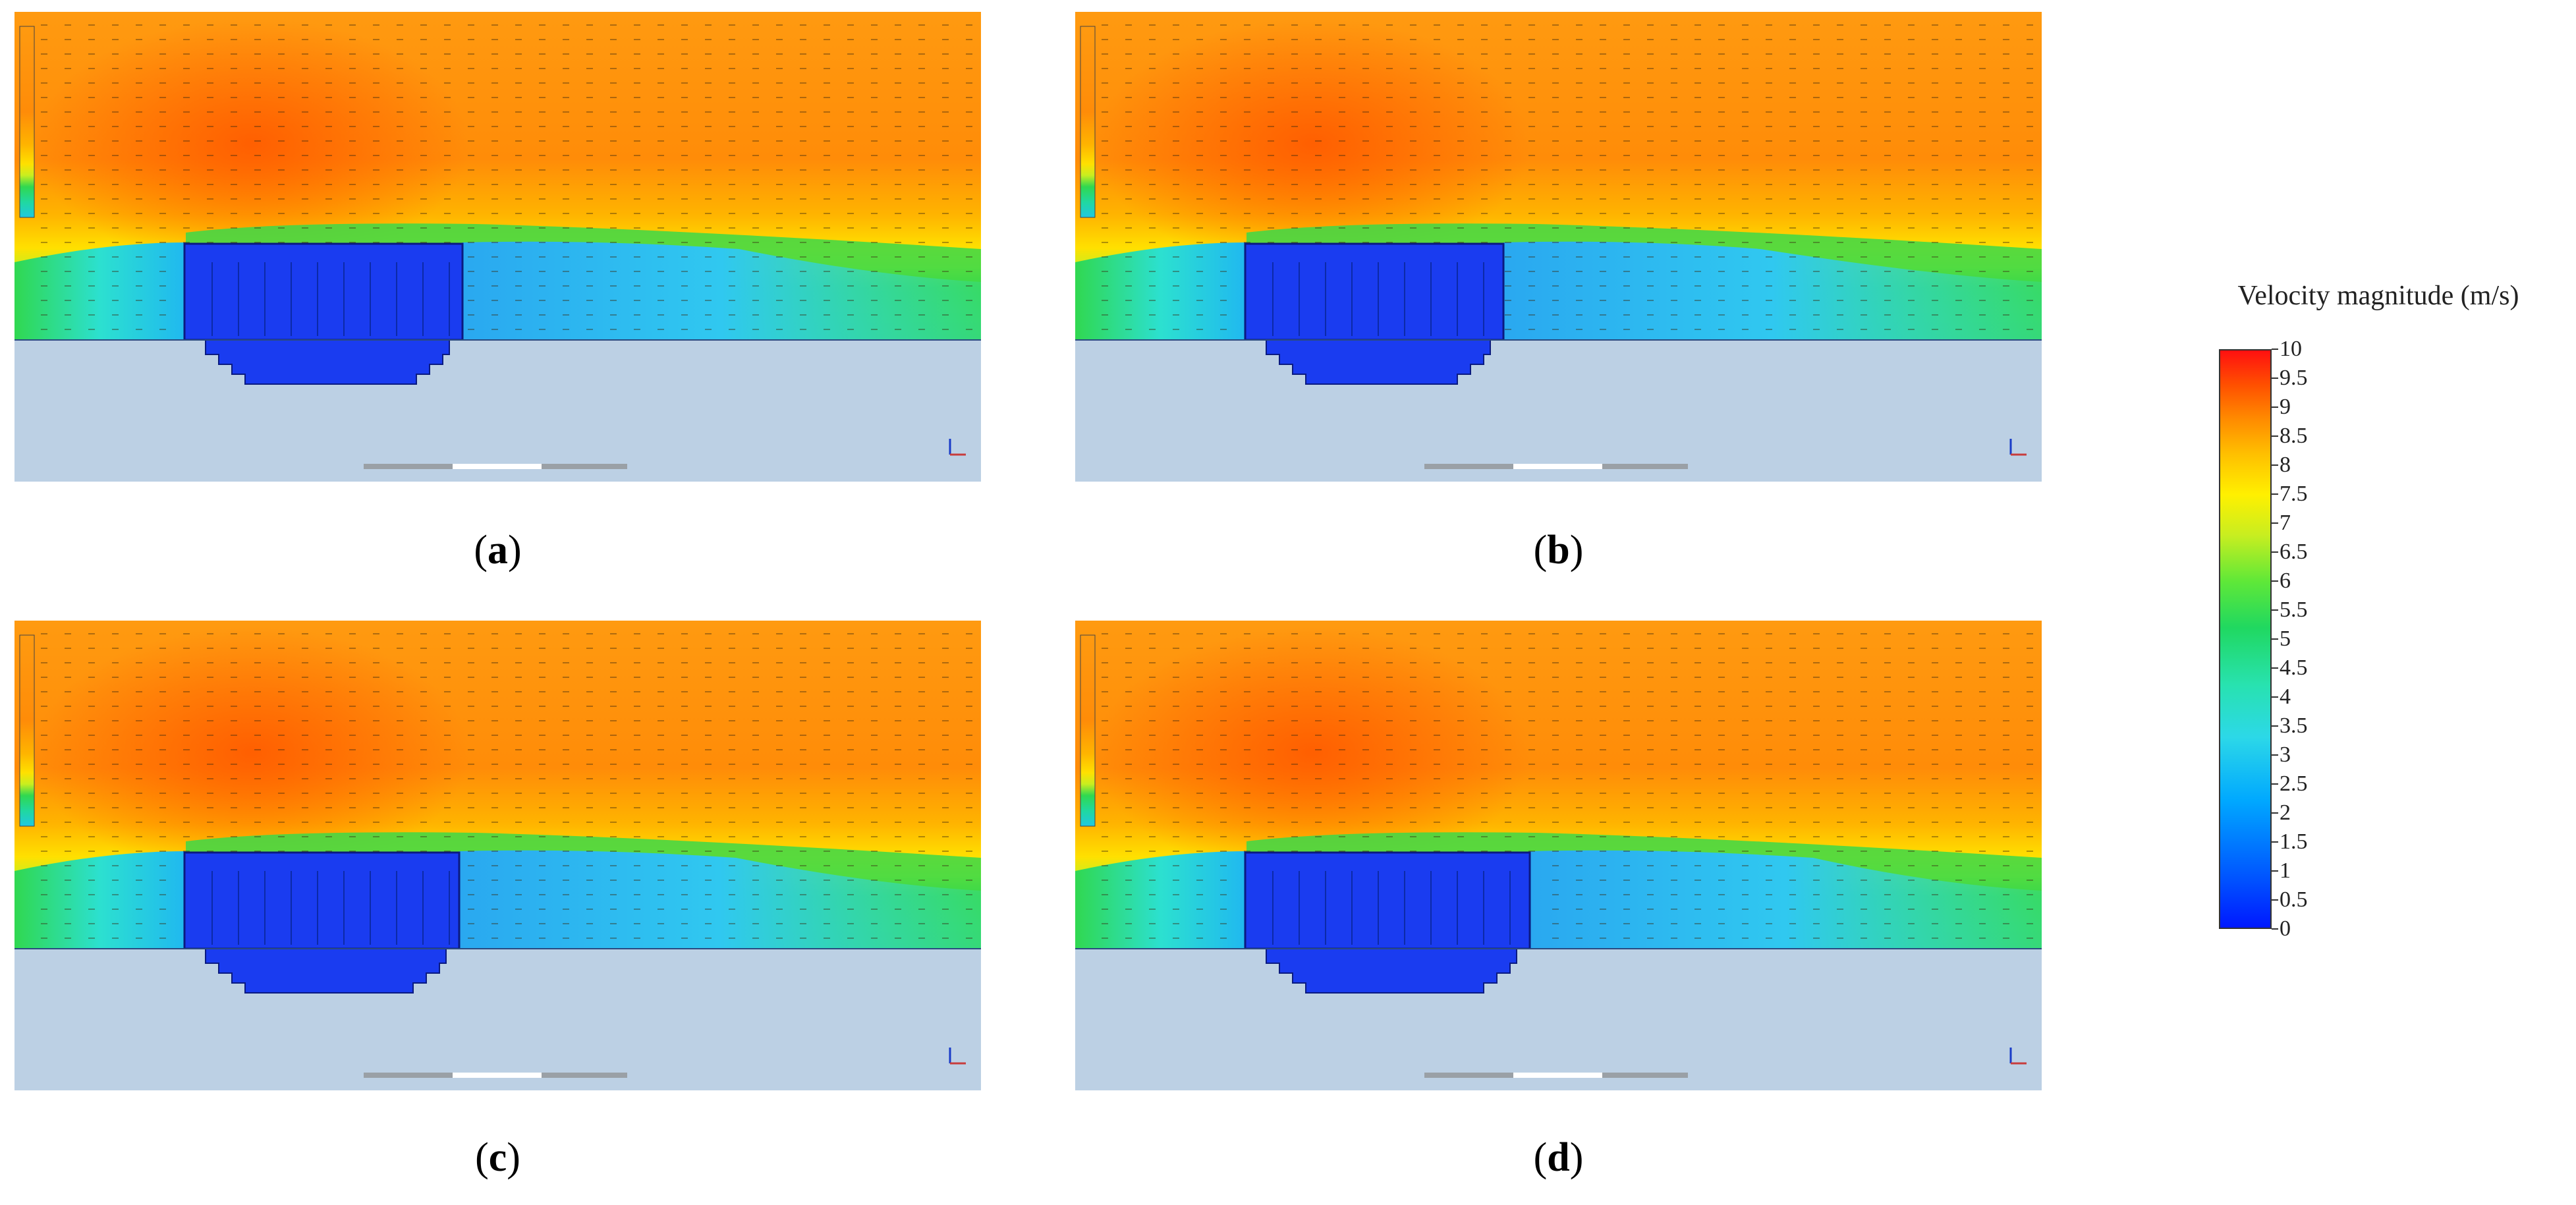 The width and height of the screenshot is (2576, 1205). What do you see at coordinates (2294, 783) in the screenshot?
I see `colorbar-tick-label: 2.5` at bounding box center [2294, 783].